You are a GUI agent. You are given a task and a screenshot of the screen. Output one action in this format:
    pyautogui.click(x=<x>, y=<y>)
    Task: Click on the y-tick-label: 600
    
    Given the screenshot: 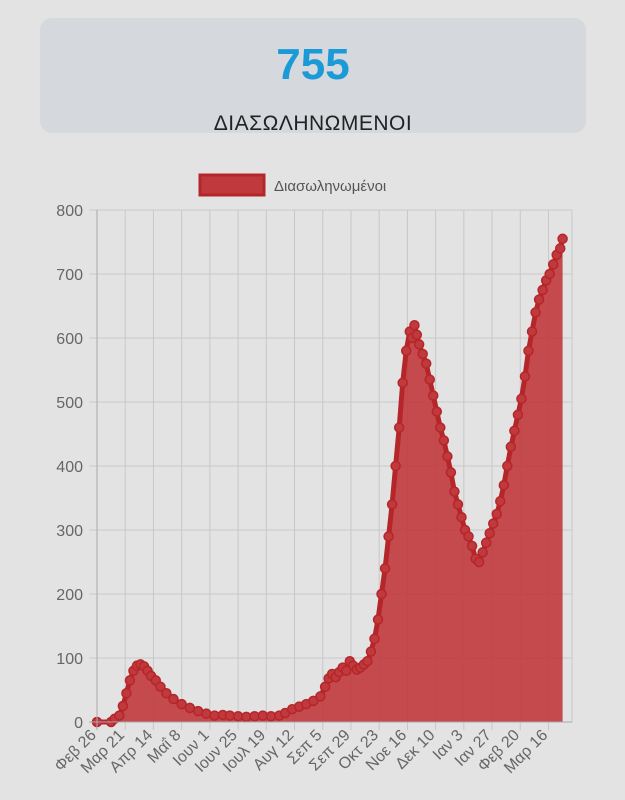 What is the action you would take?
    pyautogui.click(x=69, y=339)
    